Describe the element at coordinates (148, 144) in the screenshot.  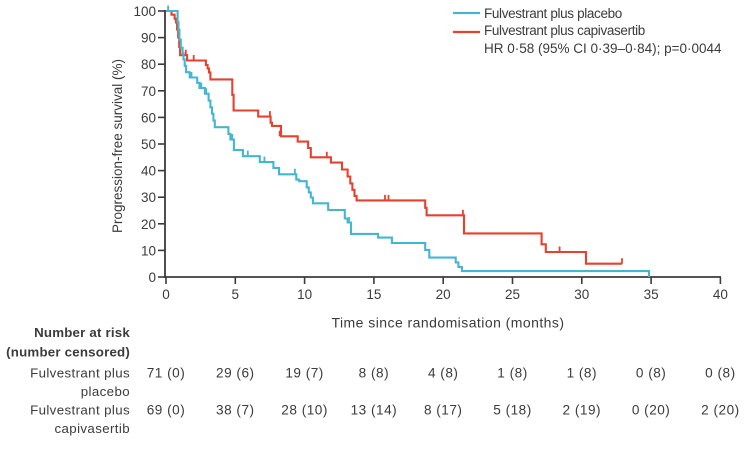
I see `svg-text: 50` at that location.